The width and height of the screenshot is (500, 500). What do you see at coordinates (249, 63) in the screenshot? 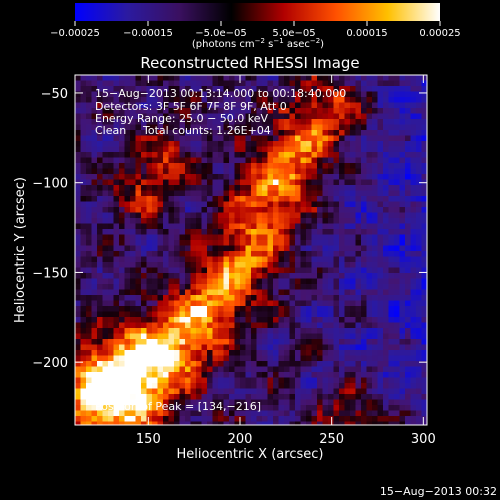
I see `chart-title: Reconstructed RHESSI Image` at bounding box center [249, 63].